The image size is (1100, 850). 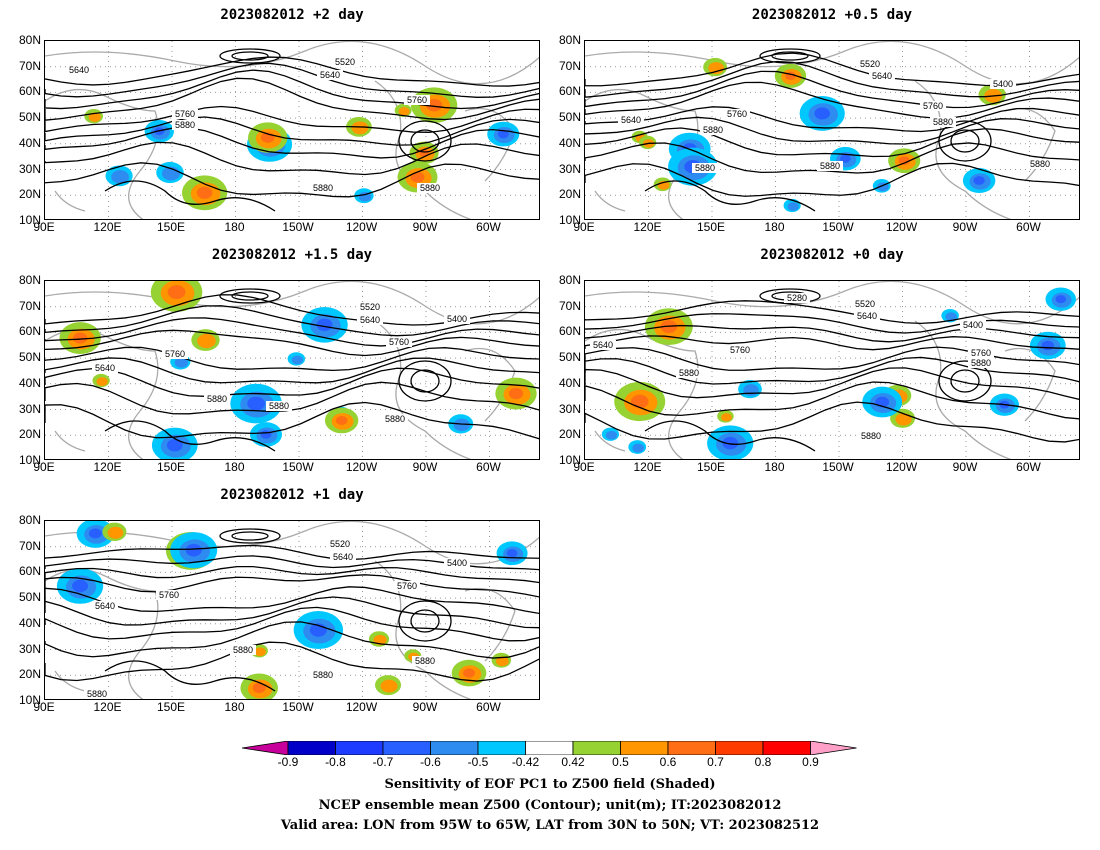 What do you see at coordinates (832, 15) in the screenshot?
I see `panel-title-plus05: 2023082012 +0.5 day` at bounding box center [832, 15].